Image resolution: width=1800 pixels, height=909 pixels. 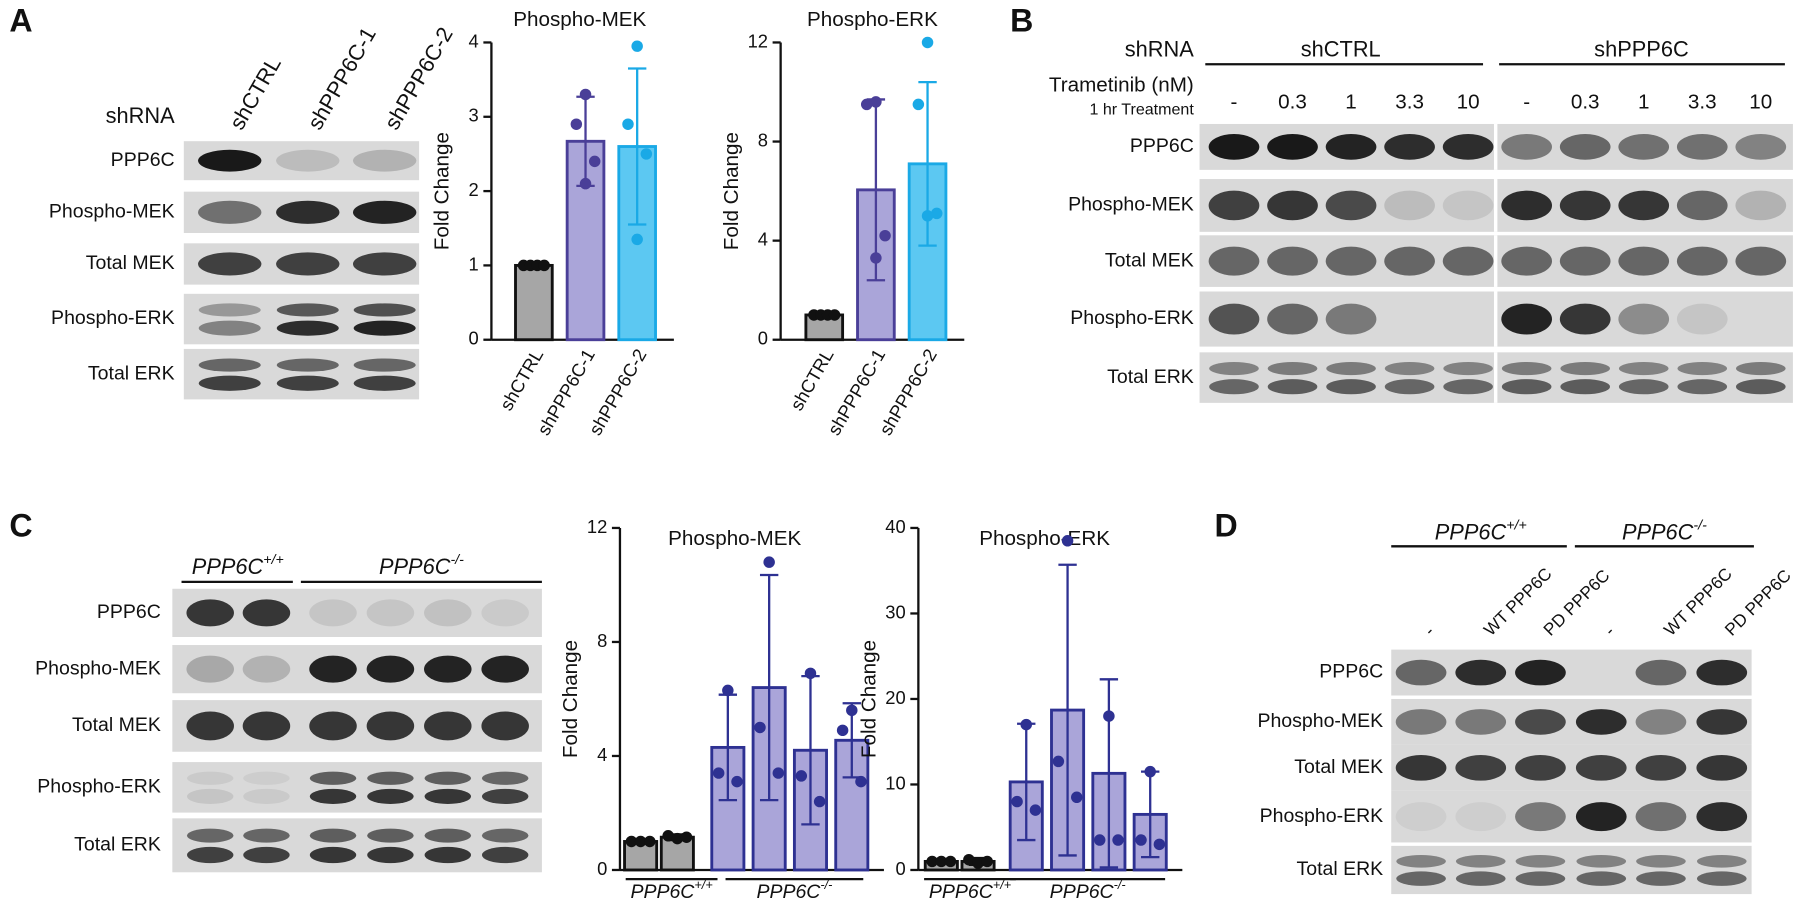 I want to click on chart-title: Phospho-MEK, so click(x=734, y=538).